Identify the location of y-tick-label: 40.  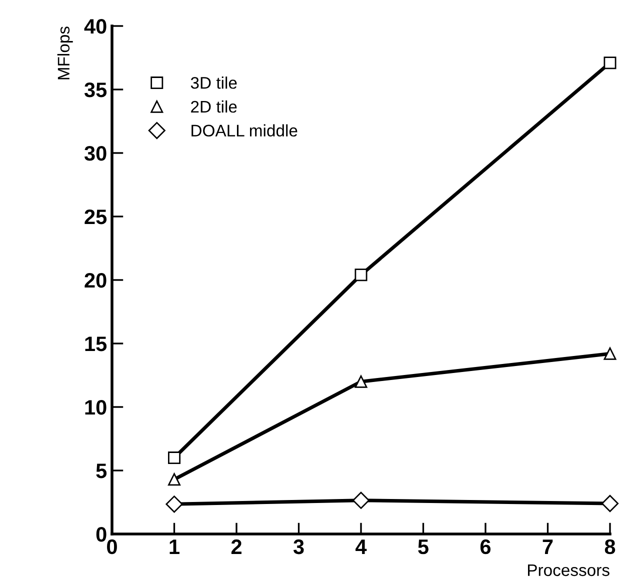
(95, 26).